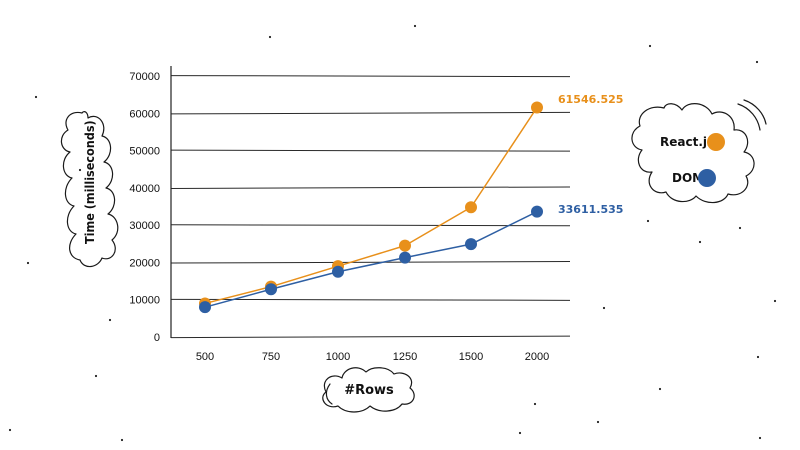  Describe the element at coordinates (271, 357) in the screenshot. I see `x-tick-label: 750` at that location.